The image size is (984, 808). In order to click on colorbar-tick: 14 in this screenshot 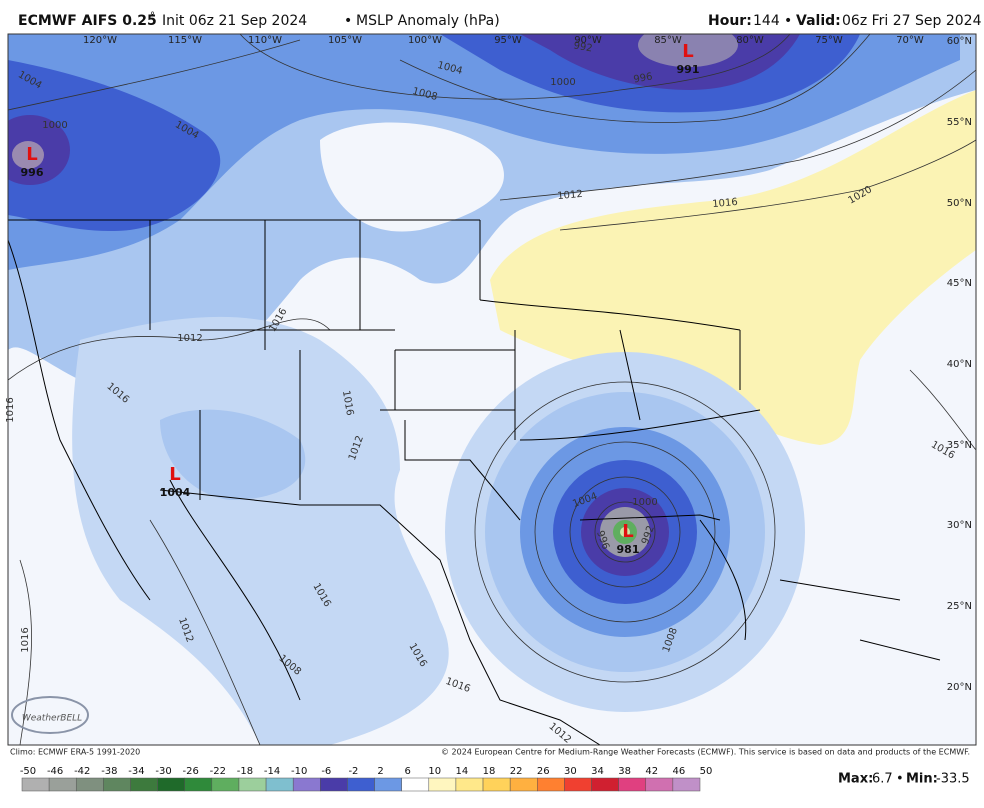, I will do `click(462, 771)`.